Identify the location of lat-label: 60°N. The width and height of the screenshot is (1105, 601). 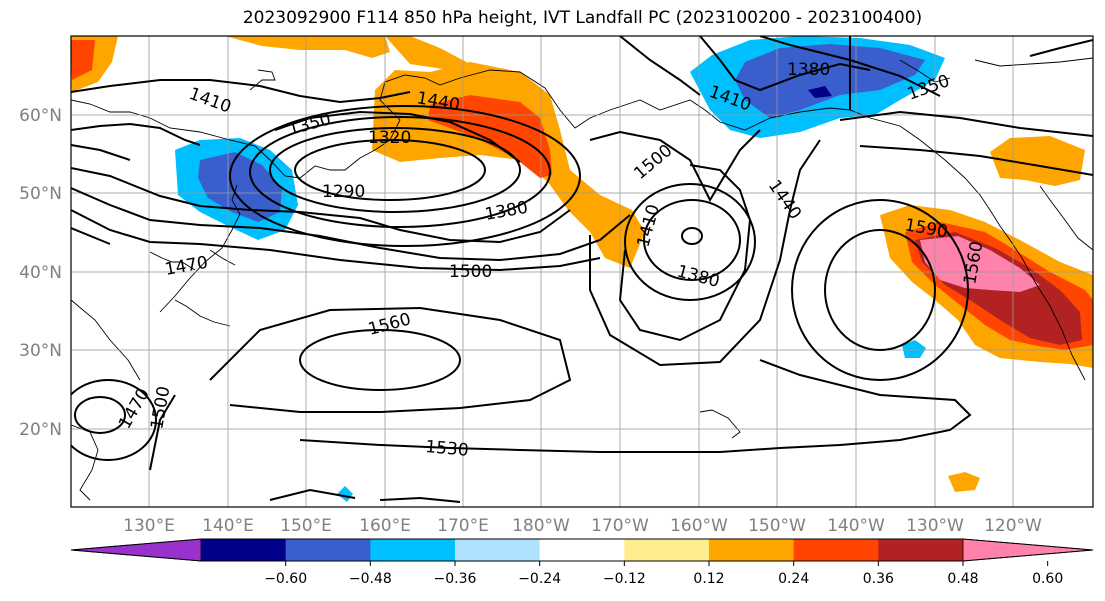
(40, 116).